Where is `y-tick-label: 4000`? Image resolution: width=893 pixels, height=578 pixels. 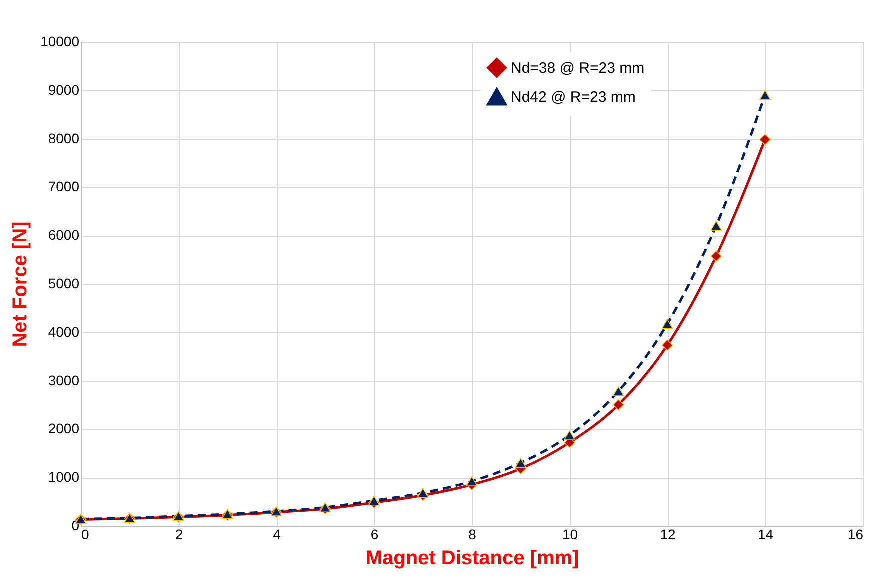
y-tick-label: 4000 is located at coordinates (64, 332).